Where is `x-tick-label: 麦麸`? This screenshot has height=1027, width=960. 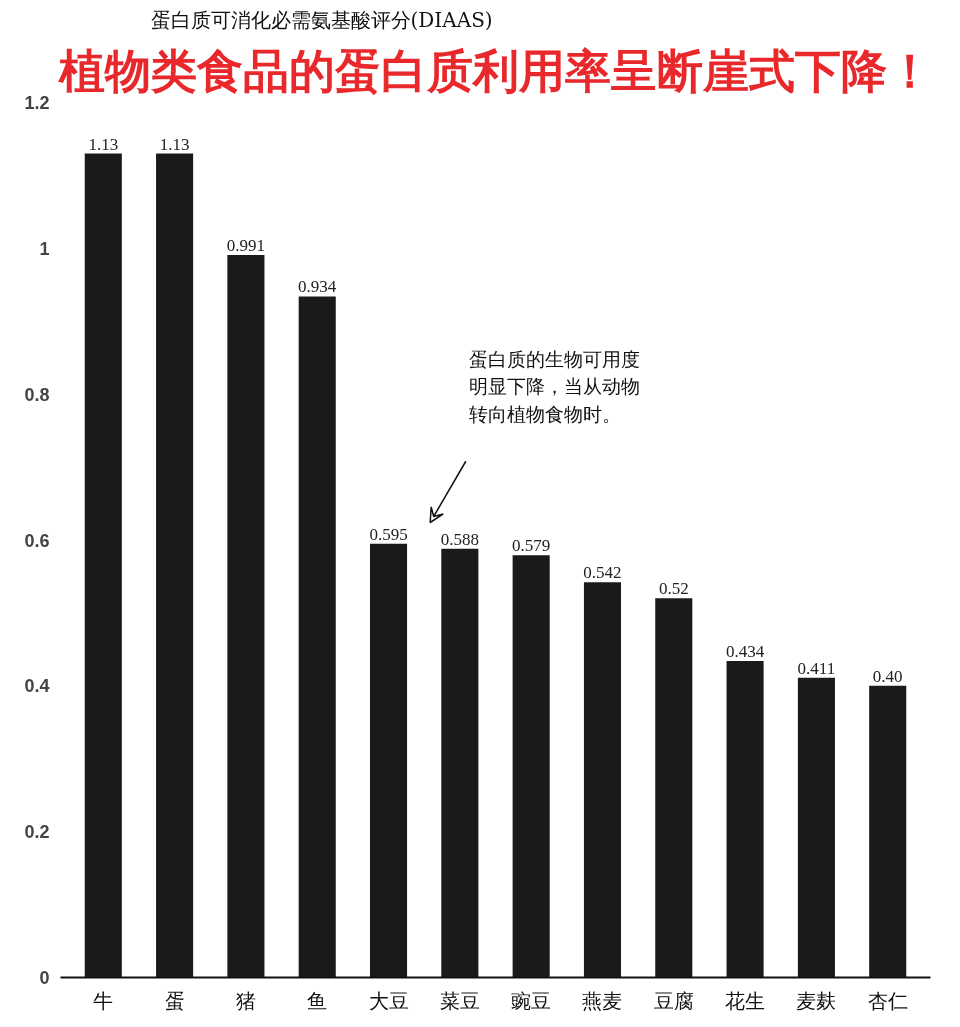
x-tick-label: 麦麸 is located at coordinates (816, 1000).